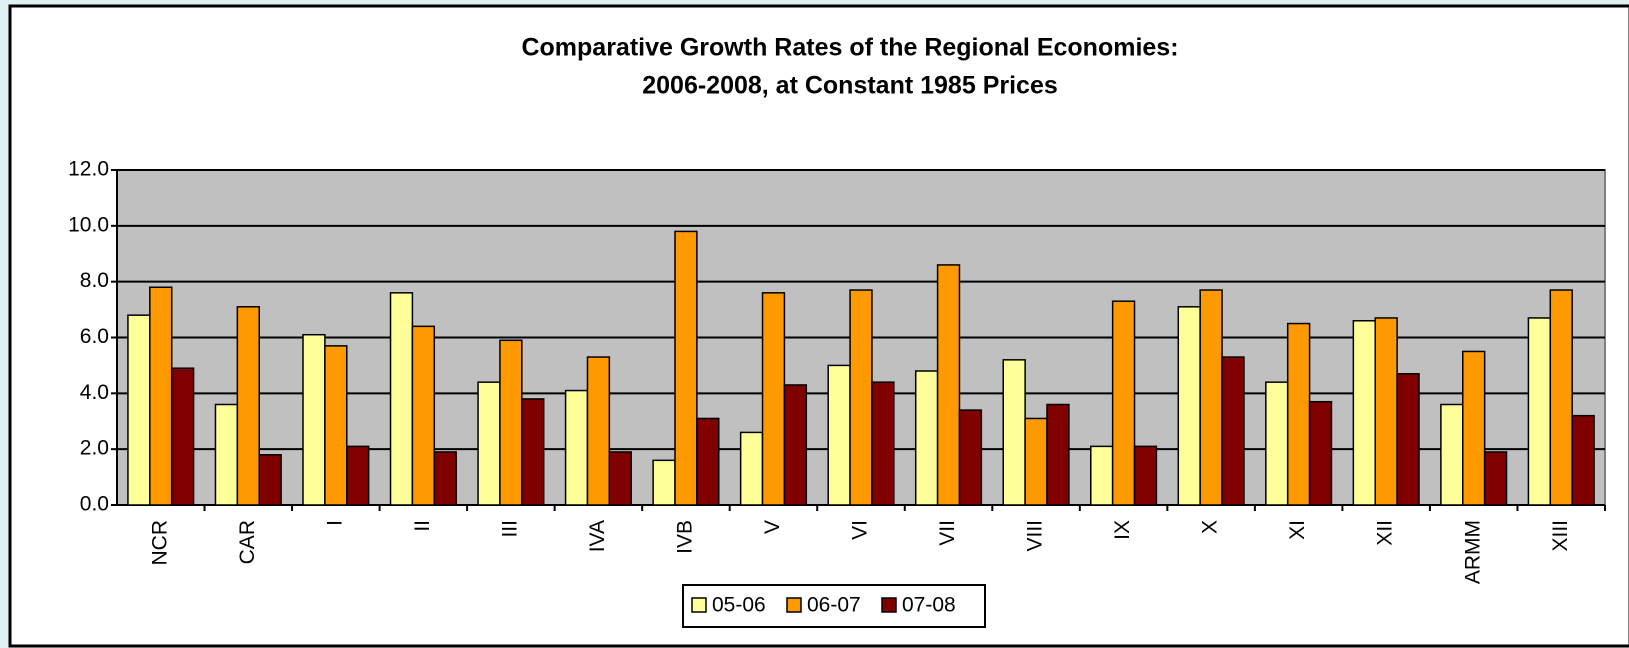  What do you see at coordinates (509, 529) in the screenshot?
I see `x-tick-label: III` at bounding box center [509, 529].